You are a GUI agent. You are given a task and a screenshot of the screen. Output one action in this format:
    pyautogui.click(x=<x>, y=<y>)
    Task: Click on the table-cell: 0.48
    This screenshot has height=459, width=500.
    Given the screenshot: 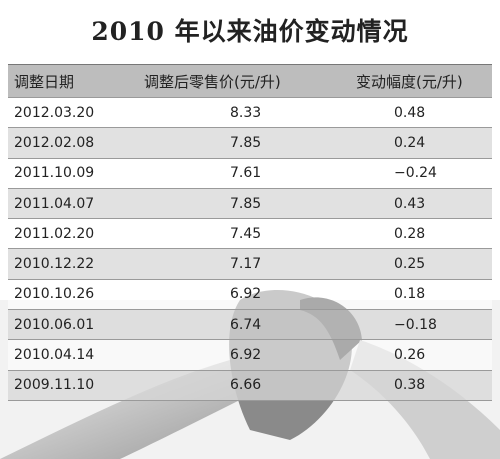 What is the action you would take?
    pyautogui.click(x=410, y=112)
    